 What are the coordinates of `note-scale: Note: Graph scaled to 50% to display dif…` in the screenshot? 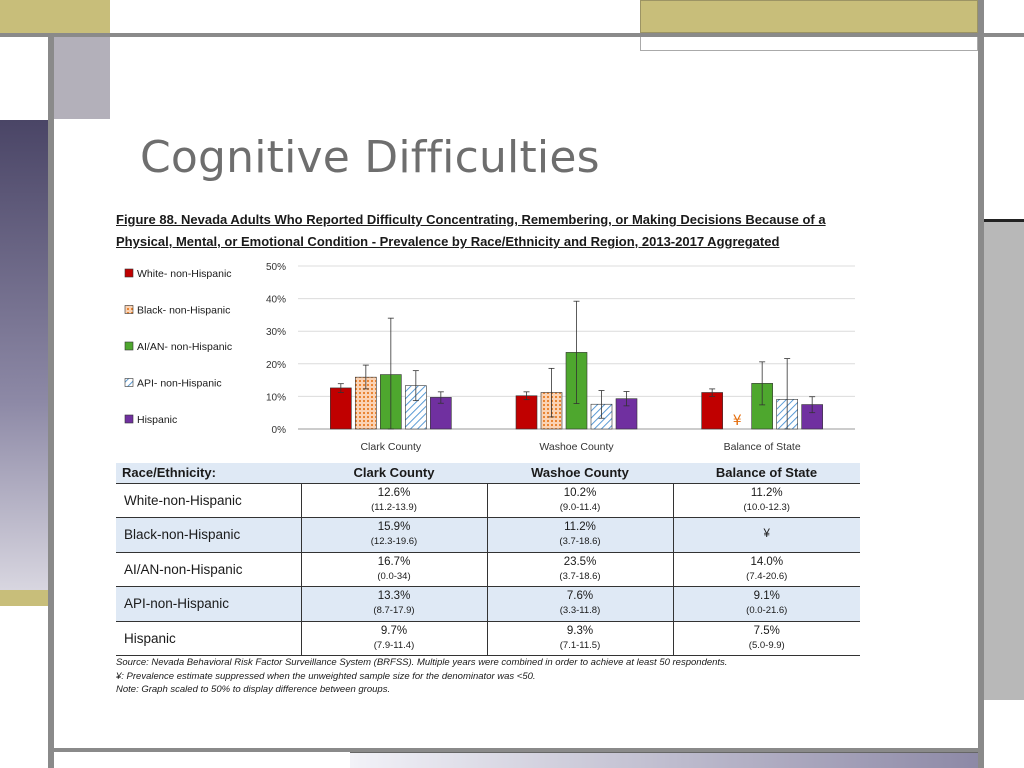 It's located at (253, 689).